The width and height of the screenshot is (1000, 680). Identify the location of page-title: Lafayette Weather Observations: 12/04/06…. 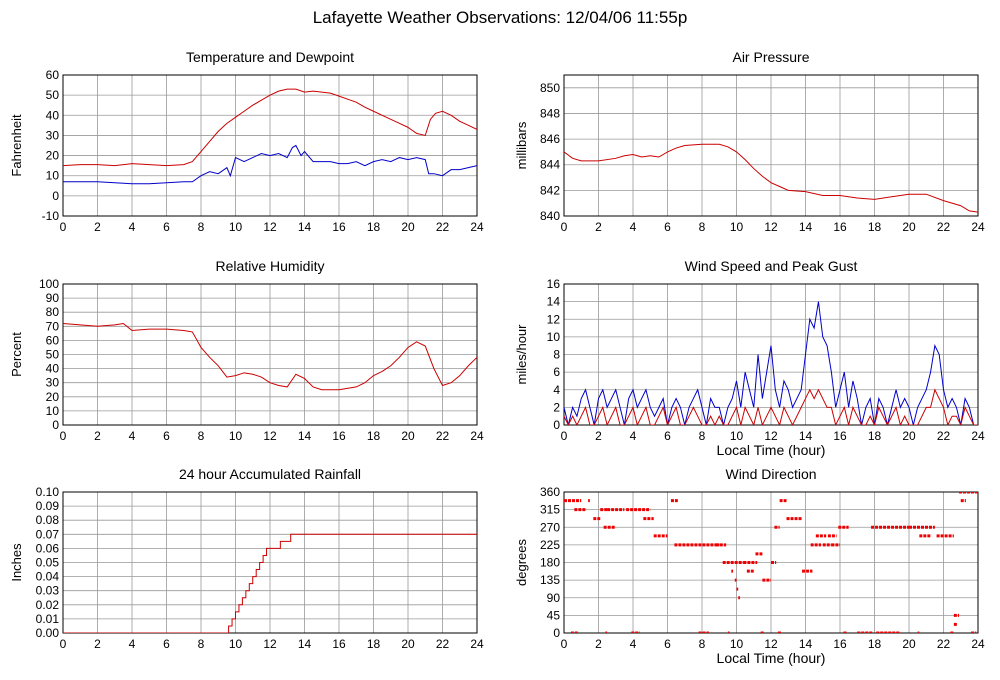
(500, 17).